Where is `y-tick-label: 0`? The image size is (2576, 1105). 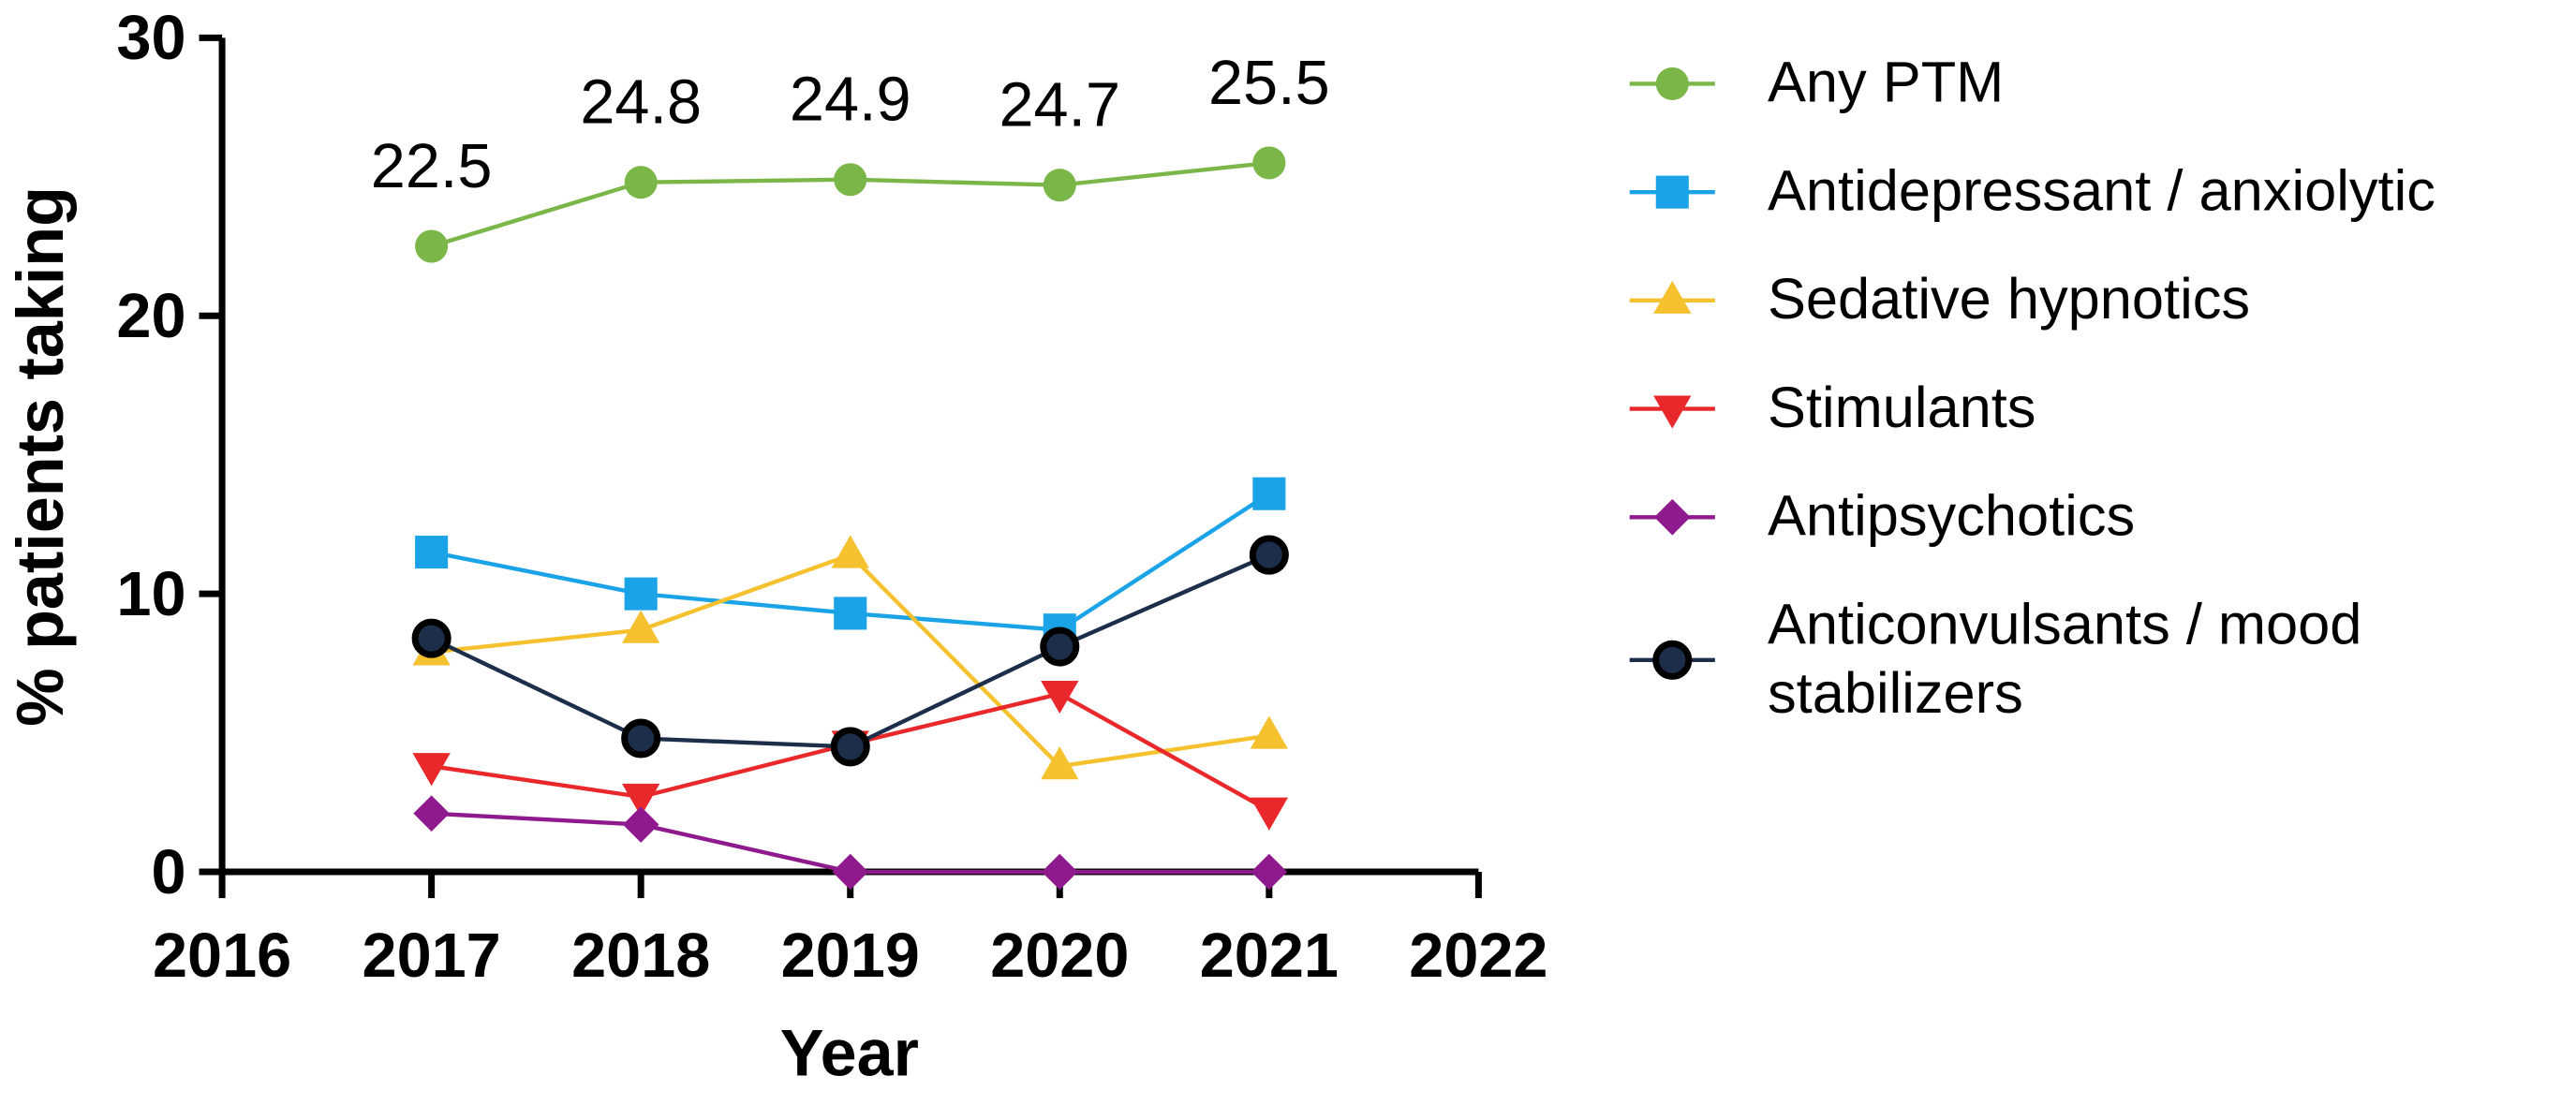 y-tick-label: 0 is located at coordinates (168, 872).